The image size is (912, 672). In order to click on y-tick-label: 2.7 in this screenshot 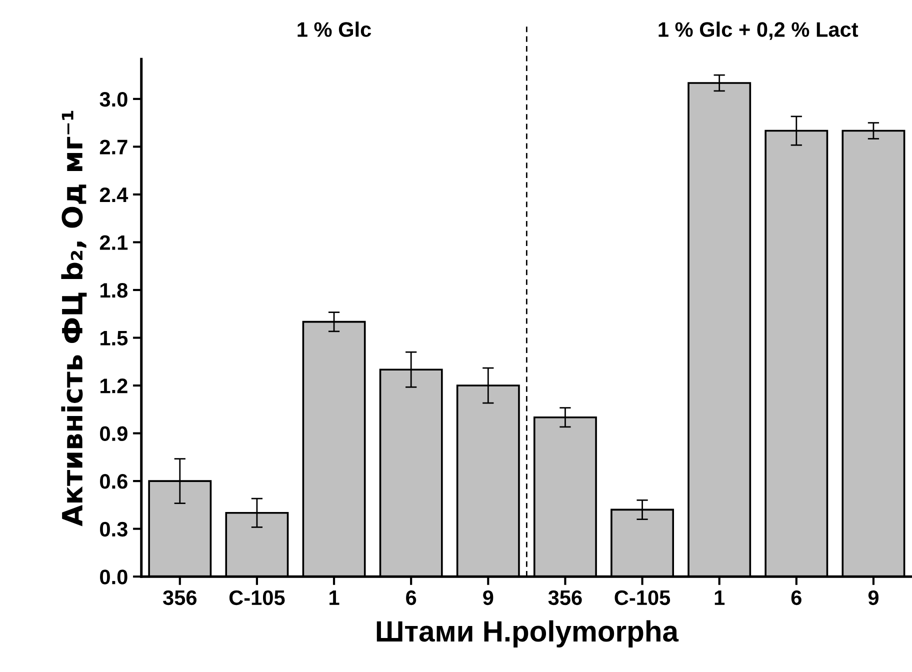, I will do `click(114, 147)`.